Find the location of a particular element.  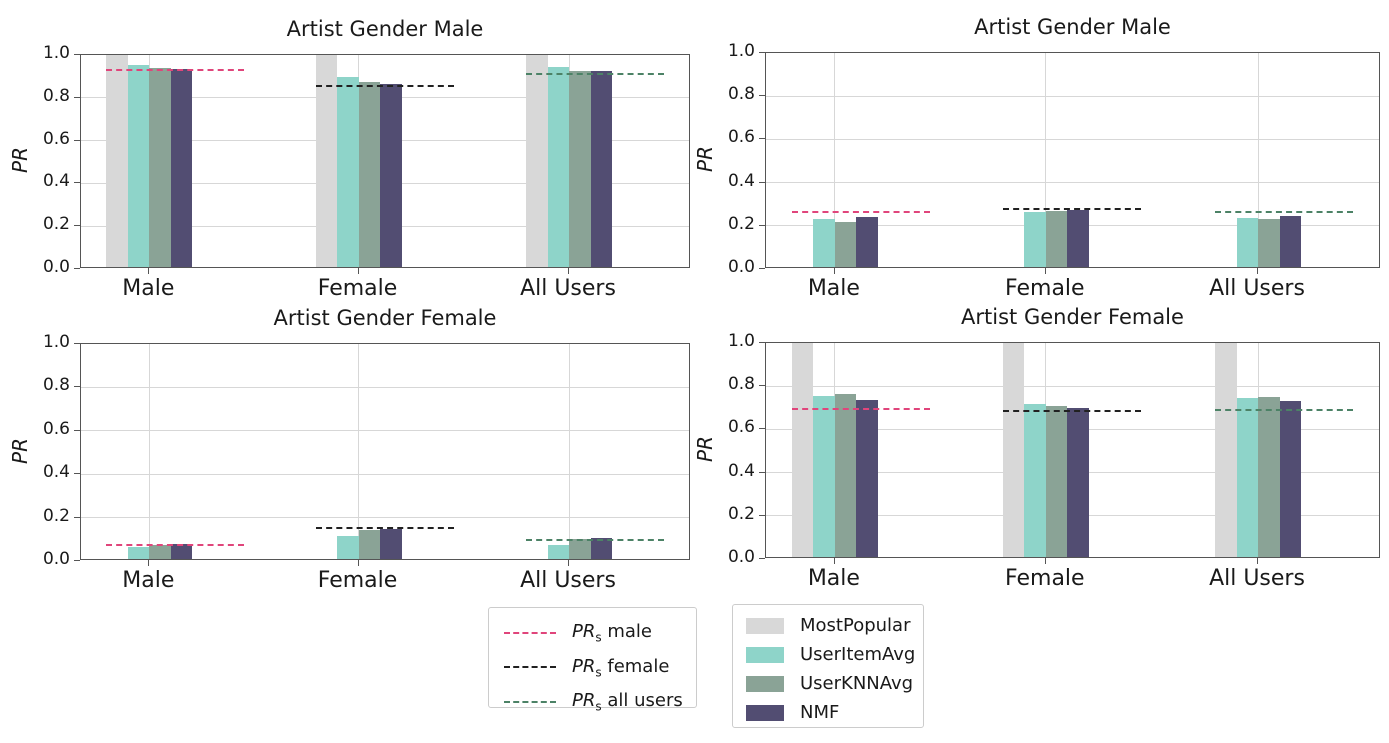

y-tick-label: 0.8 is located at coordinates (56, 95).